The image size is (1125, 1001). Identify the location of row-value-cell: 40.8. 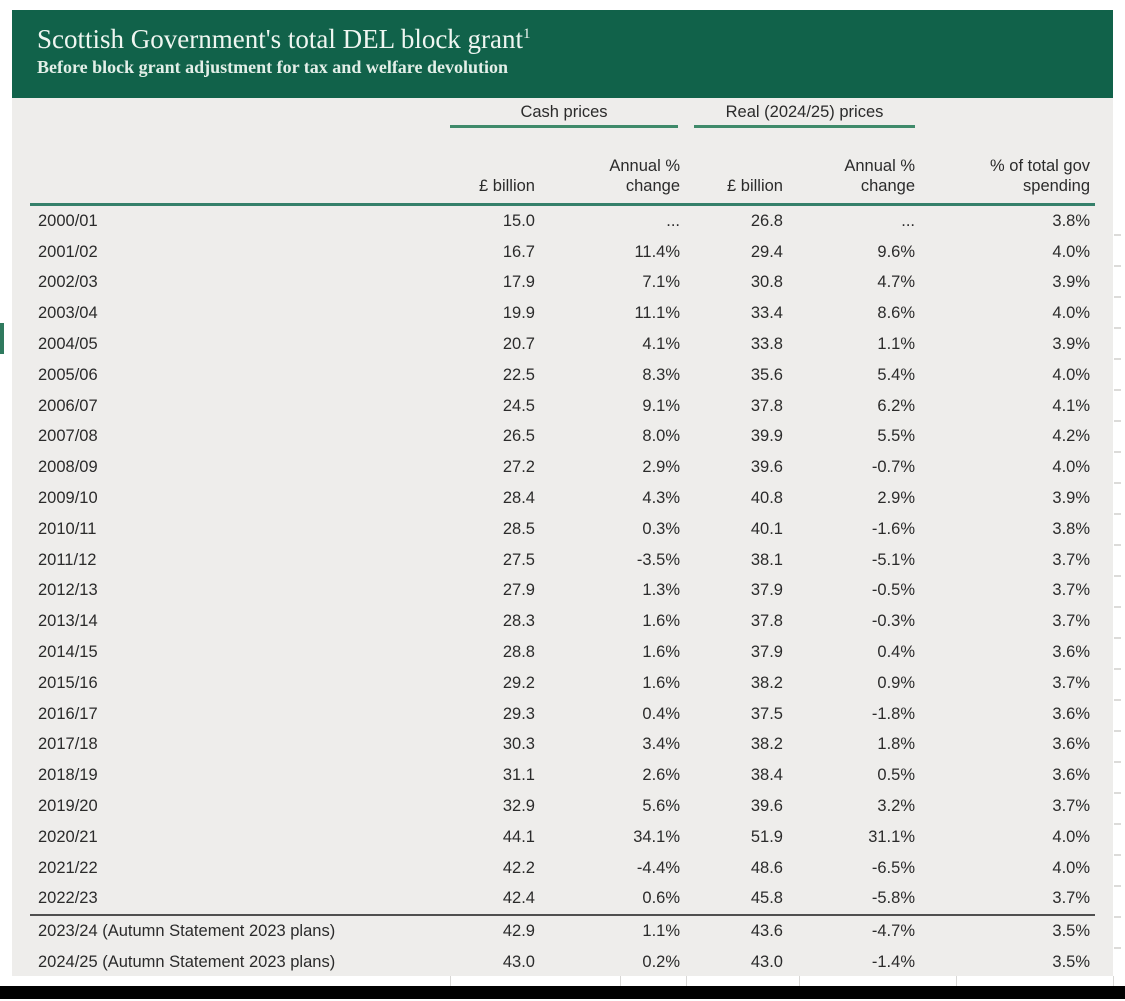
(766, 498).